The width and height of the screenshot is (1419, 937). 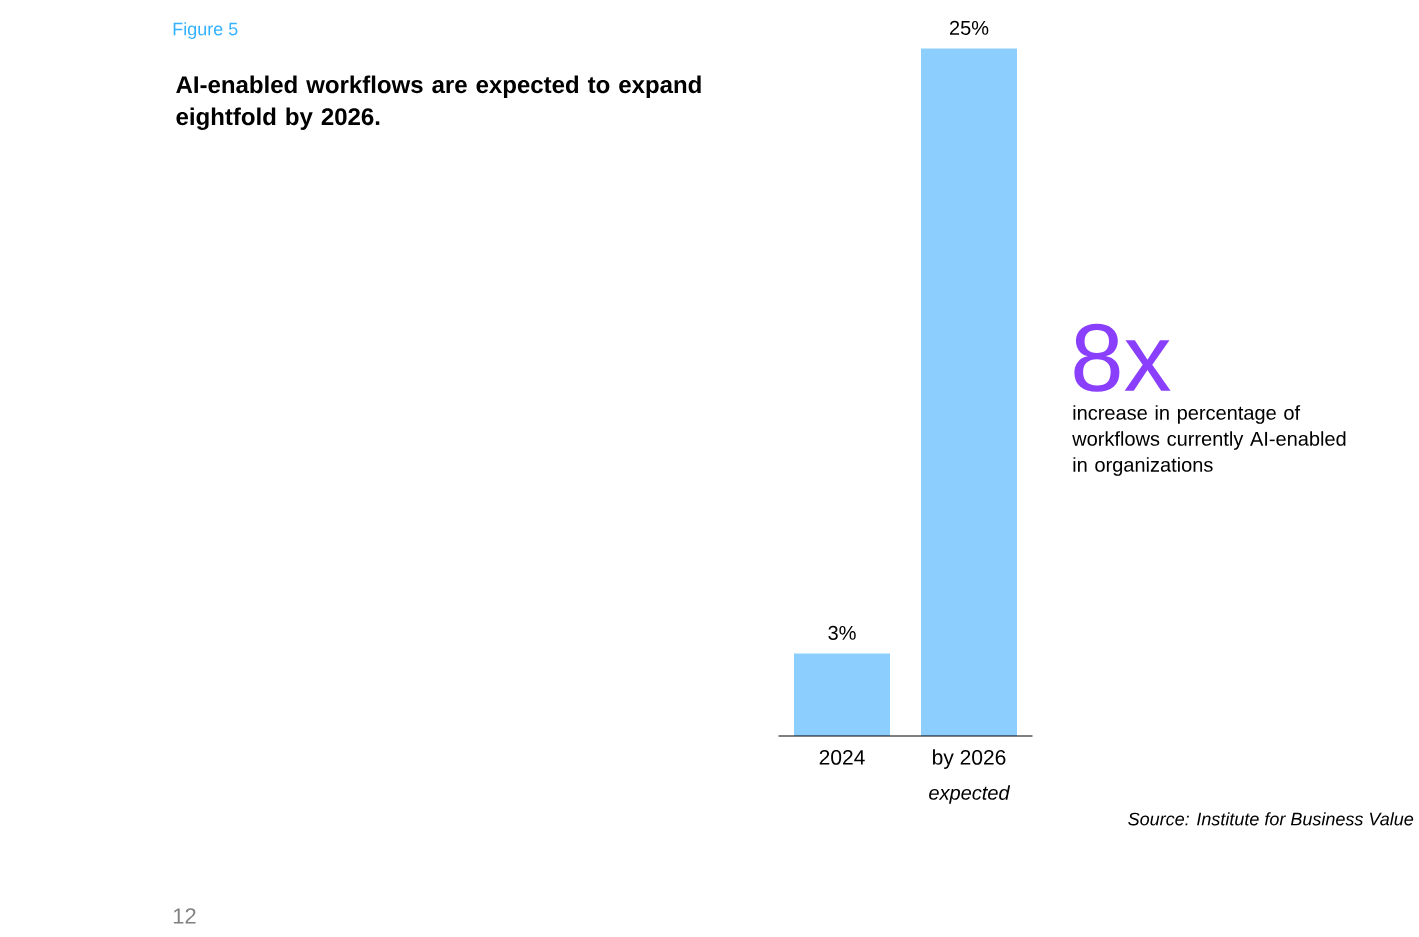 I want to click on caption: Figure 5, so click(x=205, y=30).